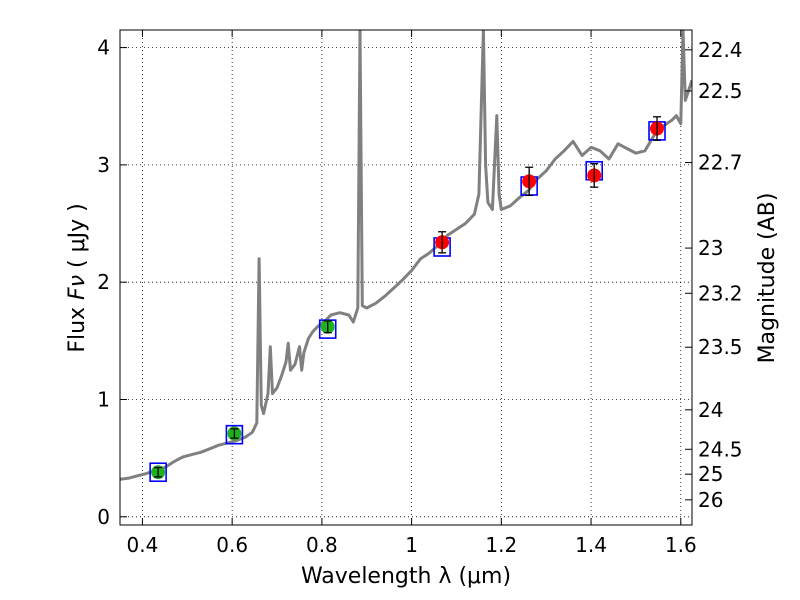 This screenshot has width=800, height=600. Describe the element at coordinates (103, 48) in the screenshot. I see `y-tick-label: 4` at that location.